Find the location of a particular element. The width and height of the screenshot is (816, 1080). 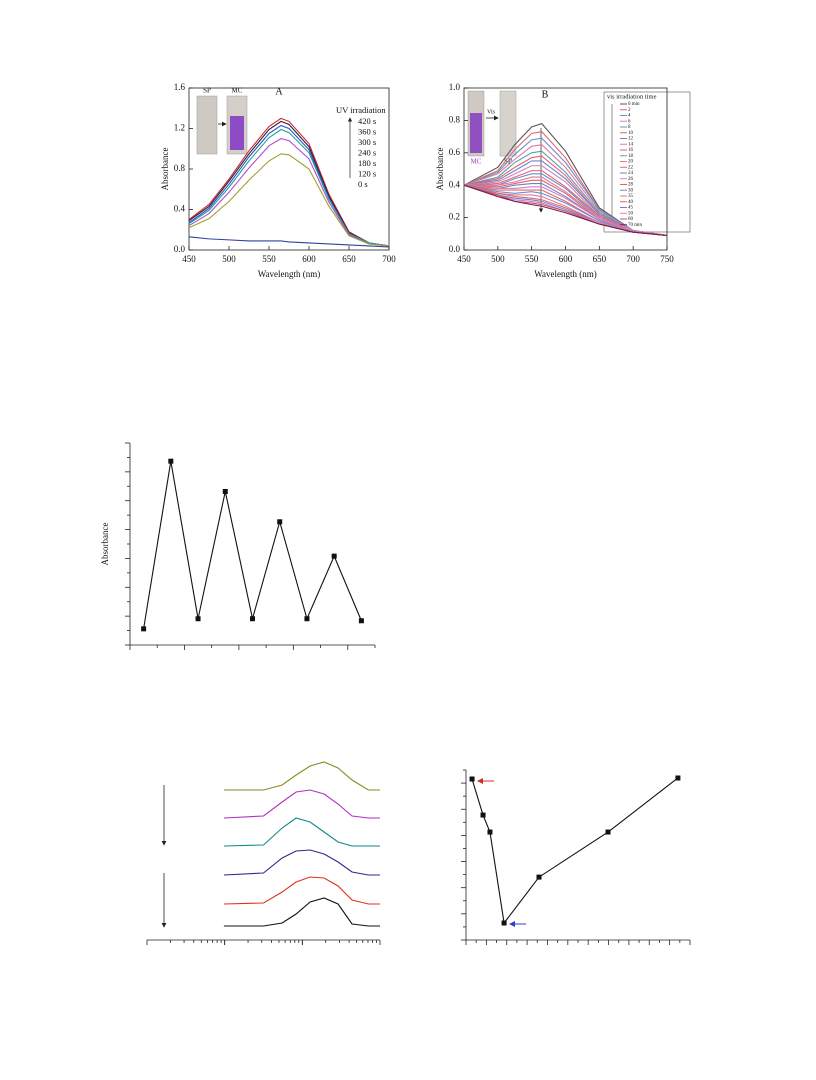

legend-label: 6 is located at coordinates (629, 121).